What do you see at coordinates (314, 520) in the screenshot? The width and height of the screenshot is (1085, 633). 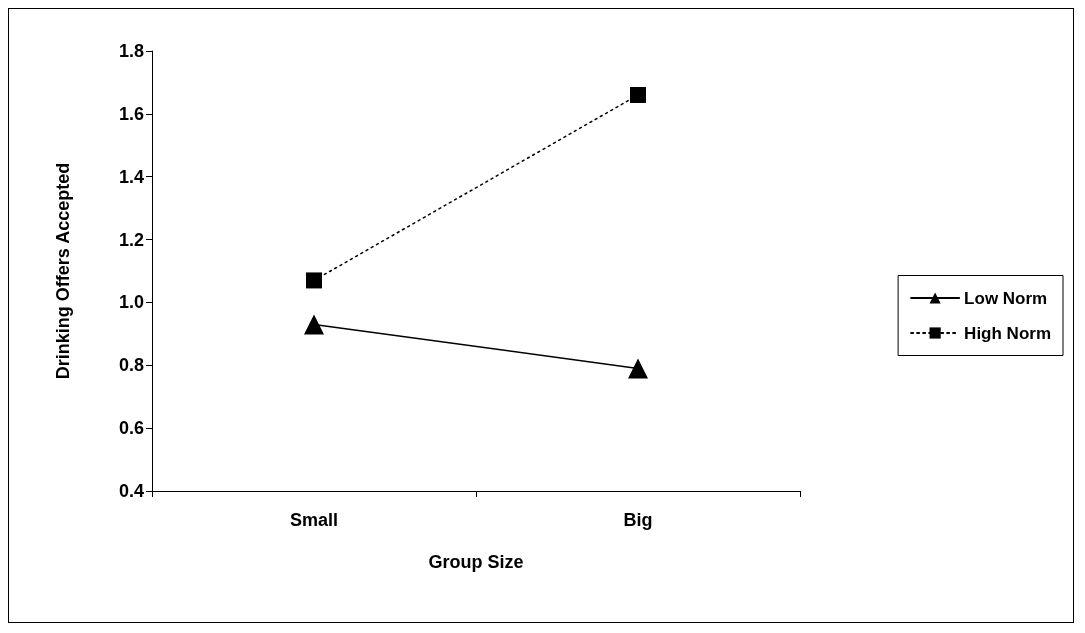 I see `x-tick-label: Small` at bounding box center [314, 520].